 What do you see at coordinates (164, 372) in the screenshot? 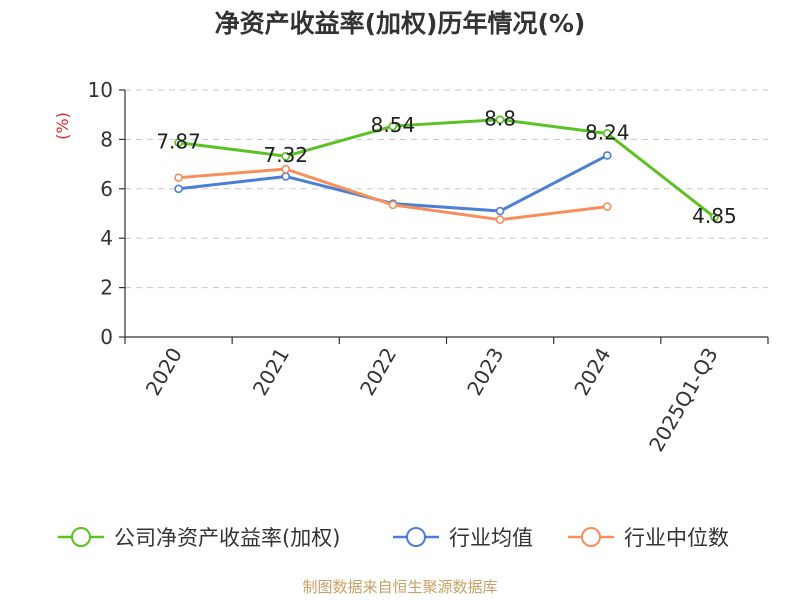
I see `x-tick-label: 2020` at bounding box center [164, 372].